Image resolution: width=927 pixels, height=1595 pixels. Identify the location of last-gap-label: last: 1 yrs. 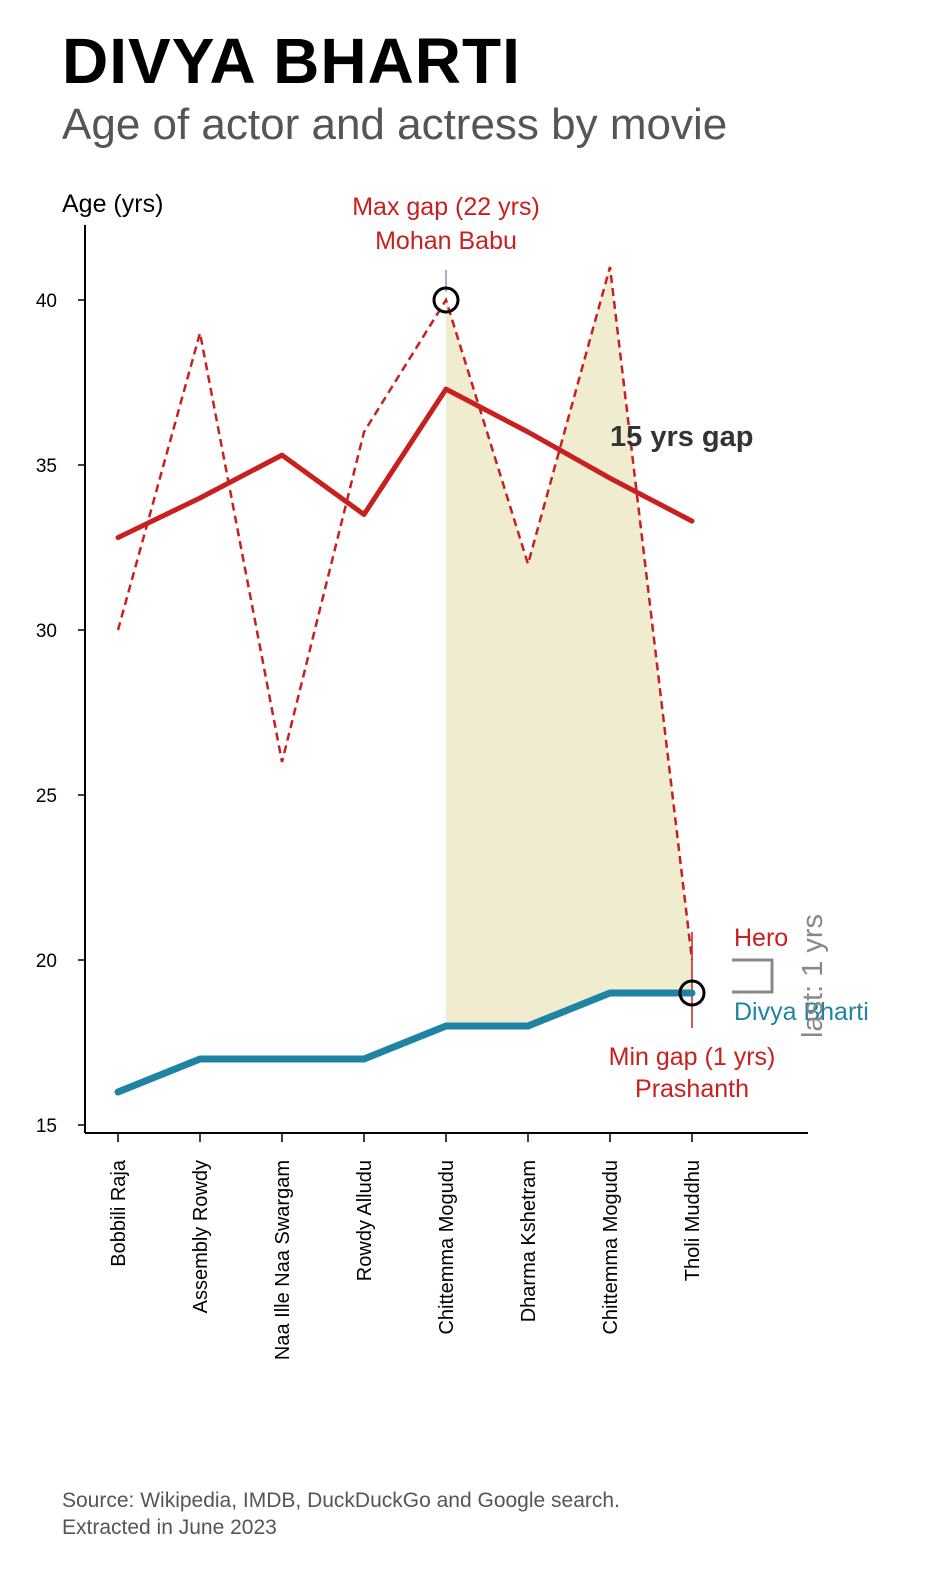
(813, 976).